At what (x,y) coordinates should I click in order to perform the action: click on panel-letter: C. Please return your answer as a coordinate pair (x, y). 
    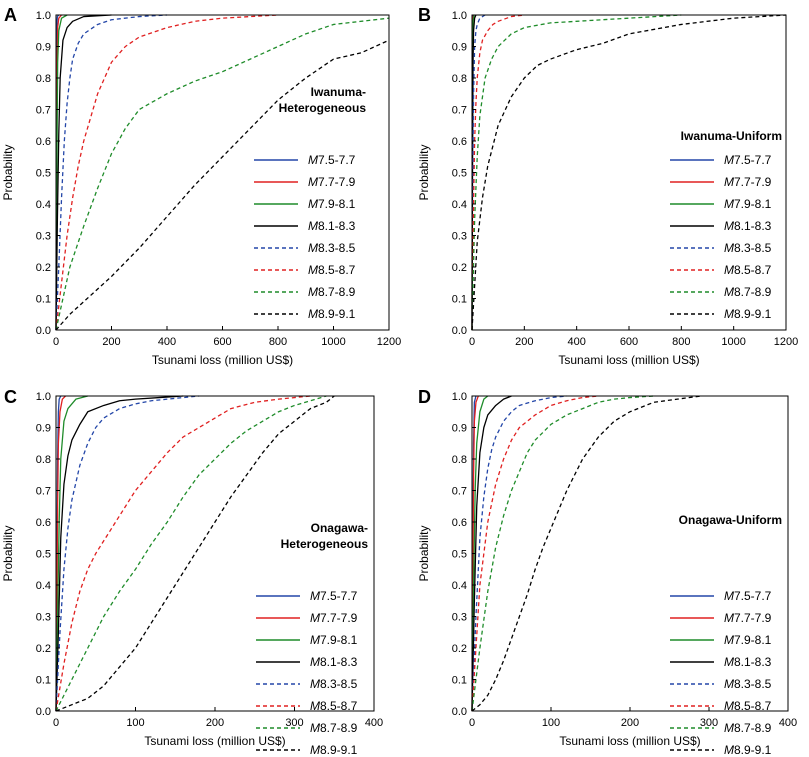
    Looking at the image, I should click on (10, 397).